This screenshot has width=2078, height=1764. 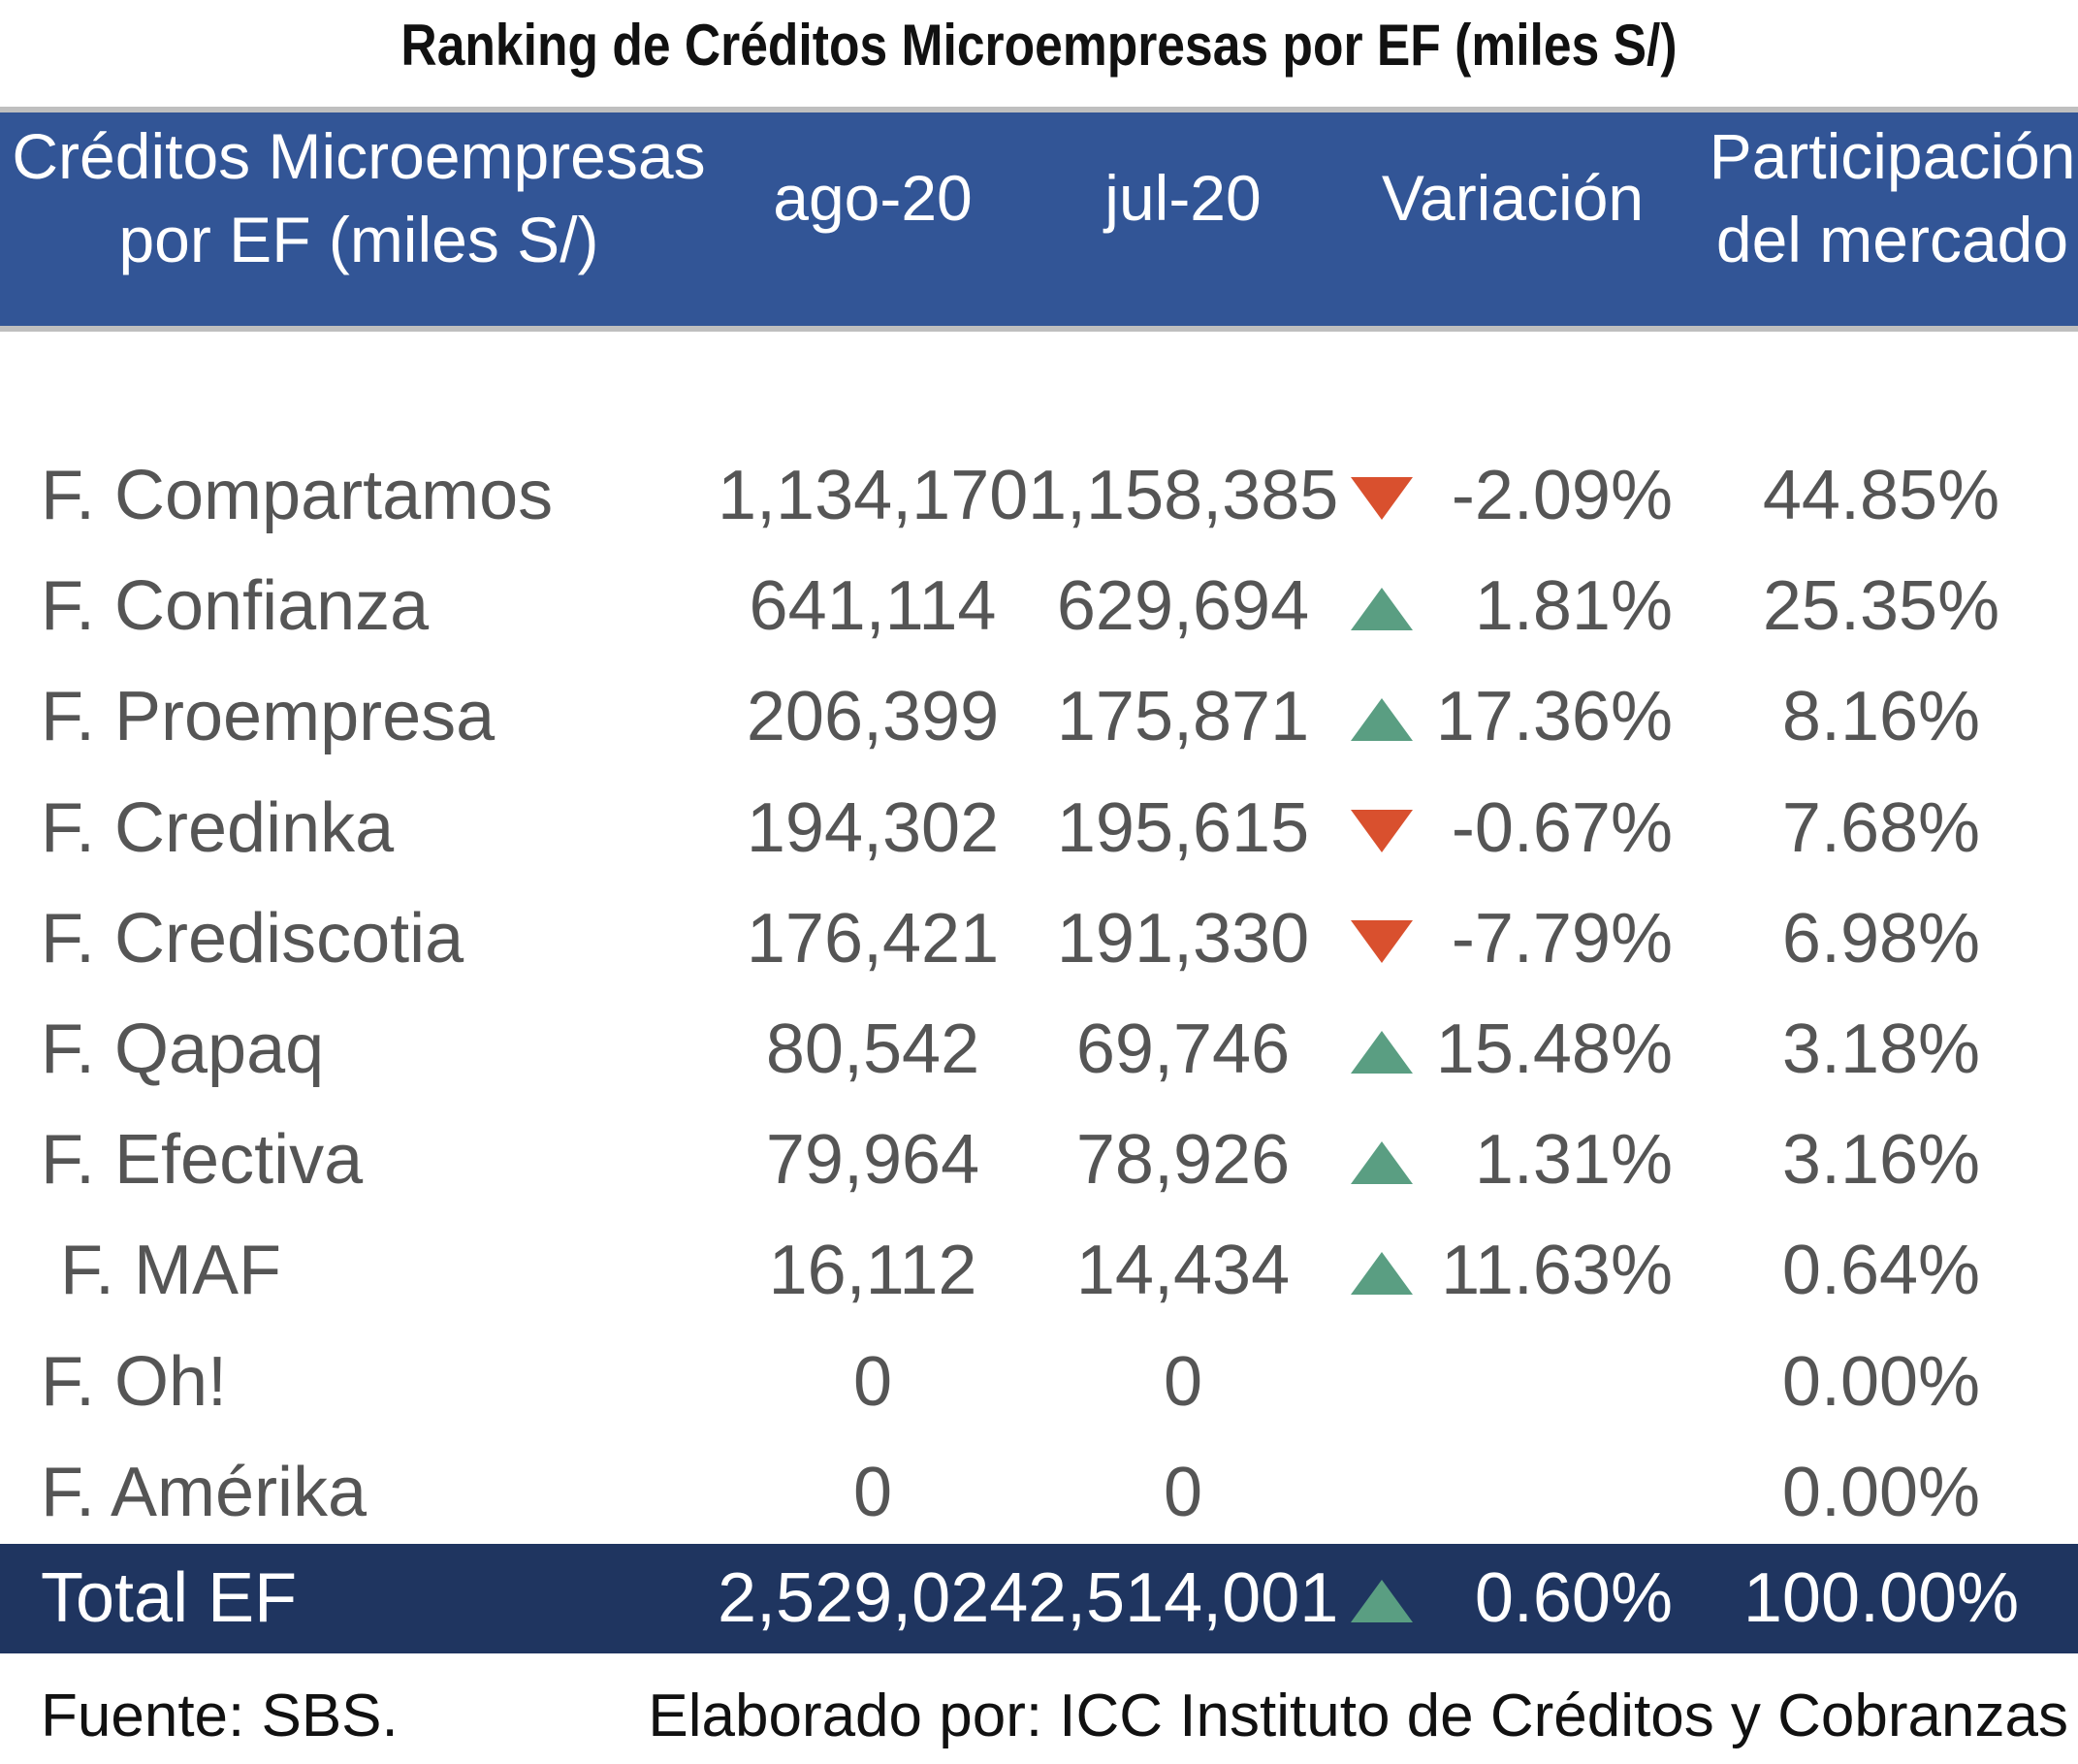 I want to click on entity-name: F. MAF, so click(x=161, y=1271).